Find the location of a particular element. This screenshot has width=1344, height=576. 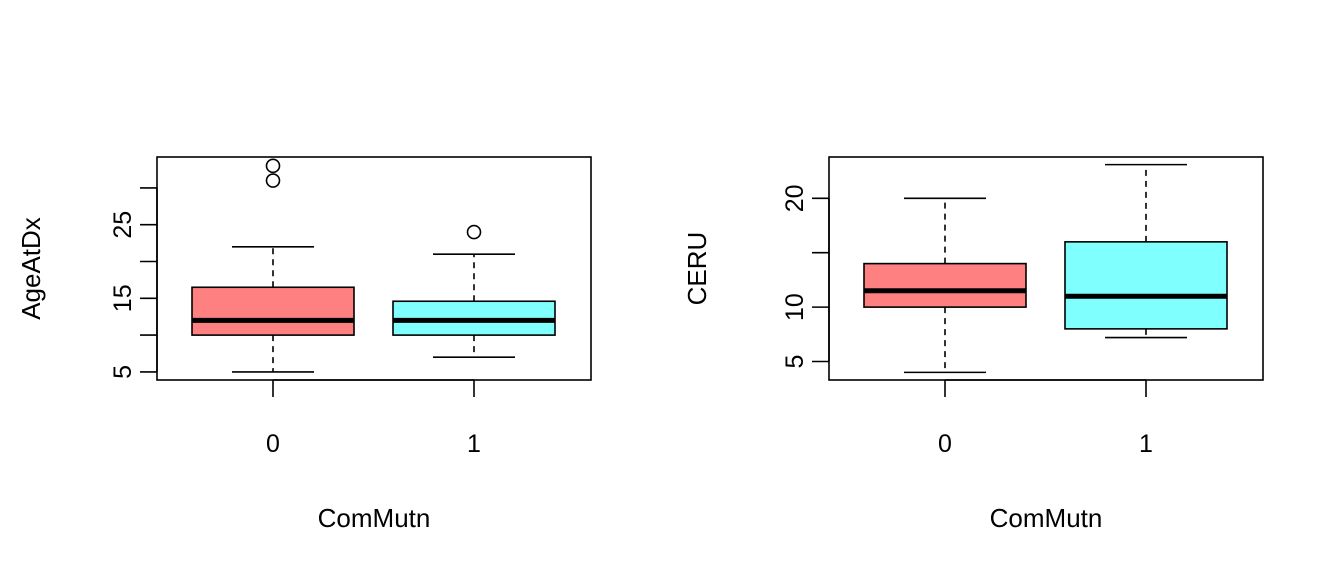

y-axis-title: CERU is located at coordinates (697, 269).